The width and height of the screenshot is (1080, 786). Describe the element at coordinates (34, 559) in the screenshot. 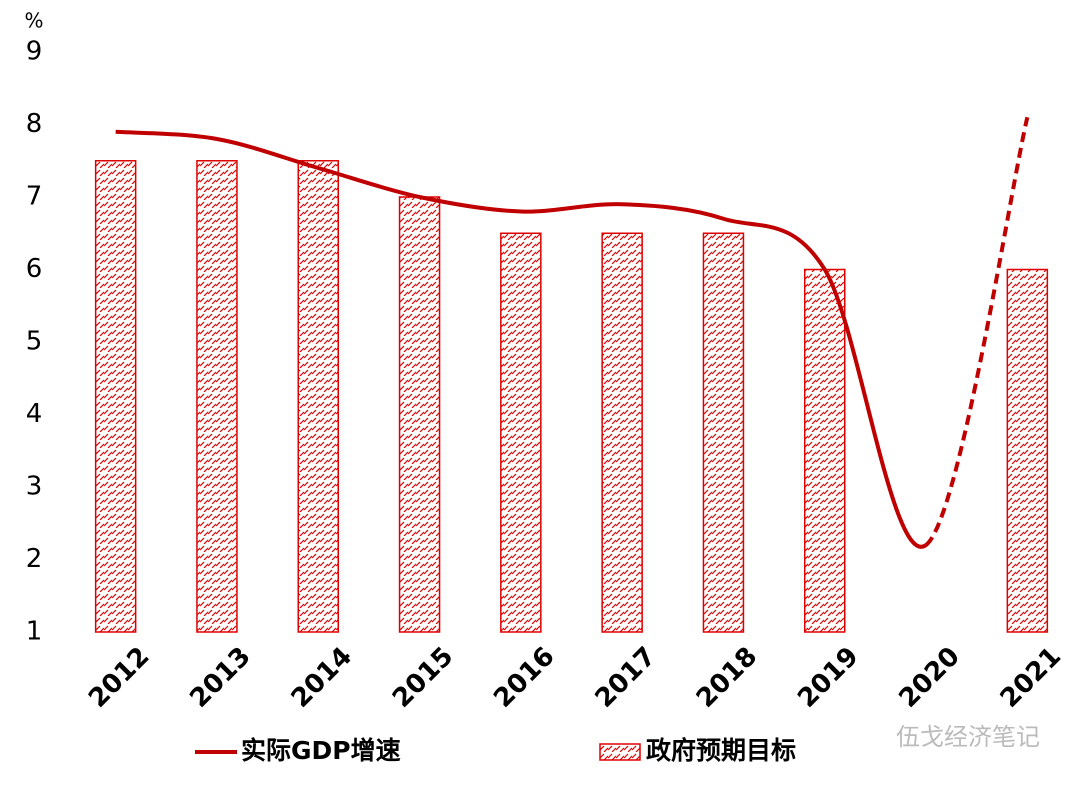

I see `y-tick-label: 2` at that location.